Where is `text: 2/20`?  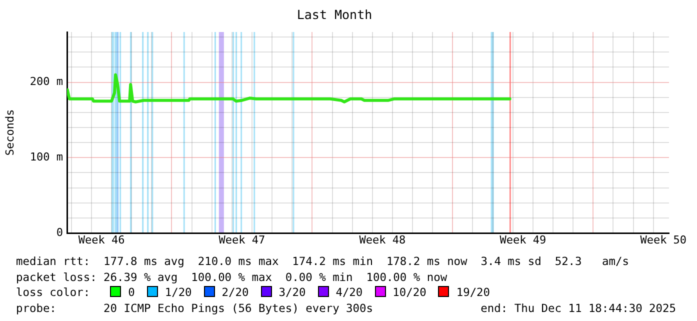
text: 2/20 is located at coordinates (235, 293).